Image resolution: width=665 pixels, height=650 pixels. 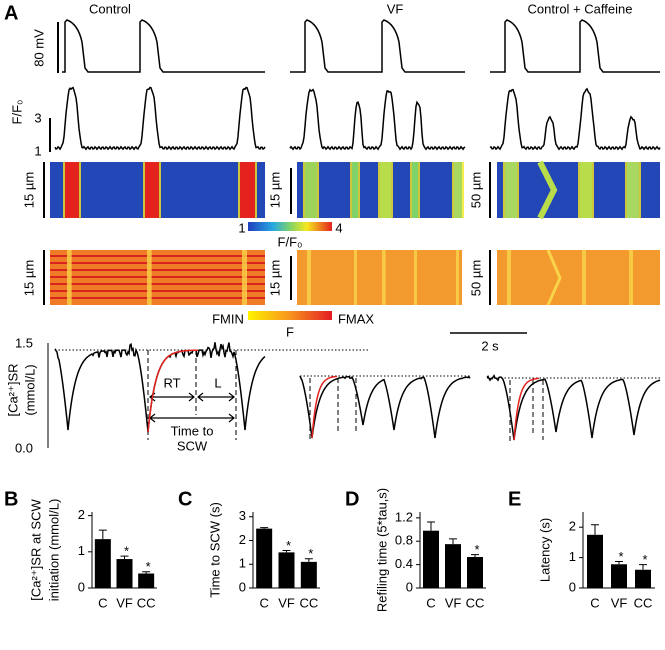 I want to click on scale-label: 80 mV, so click(x=38, y=48).